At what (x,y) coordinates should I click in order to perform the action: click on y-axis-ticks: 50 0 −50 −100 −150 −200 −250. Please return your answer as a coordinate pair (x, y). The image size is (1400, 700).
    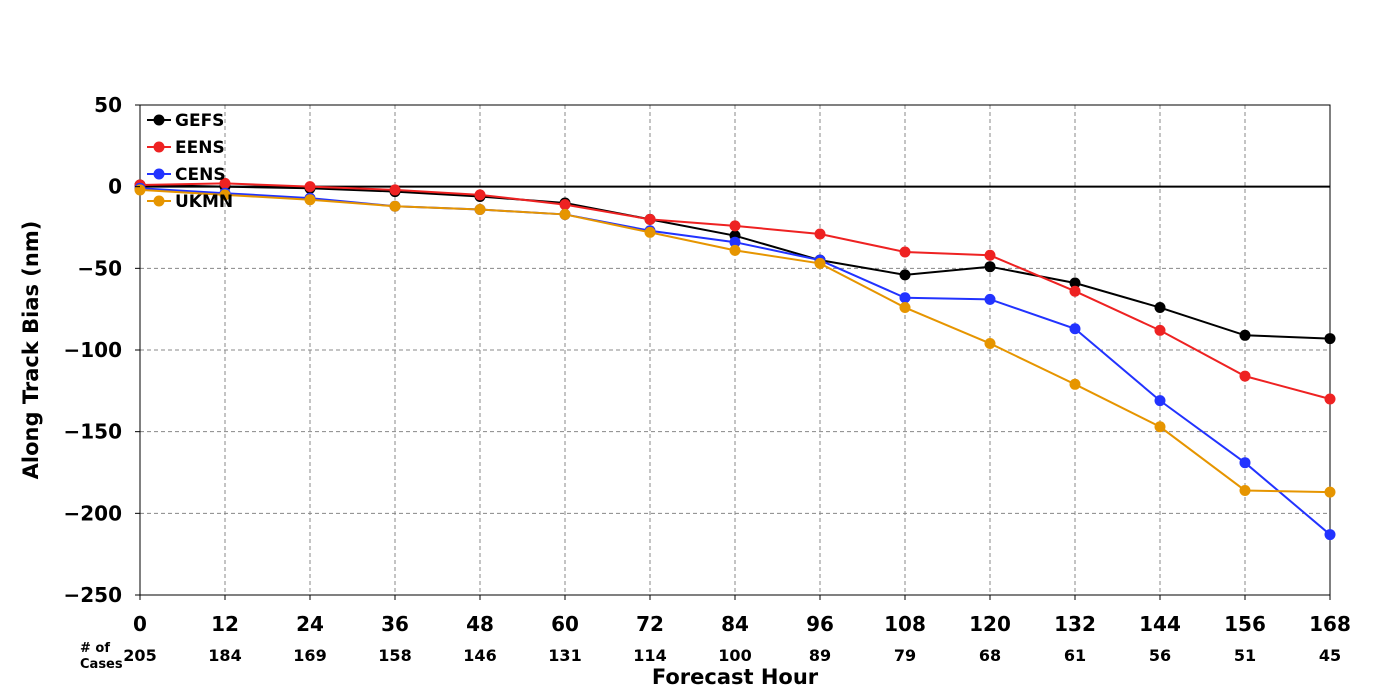
    Looking at the image, I should click on (101, 350).